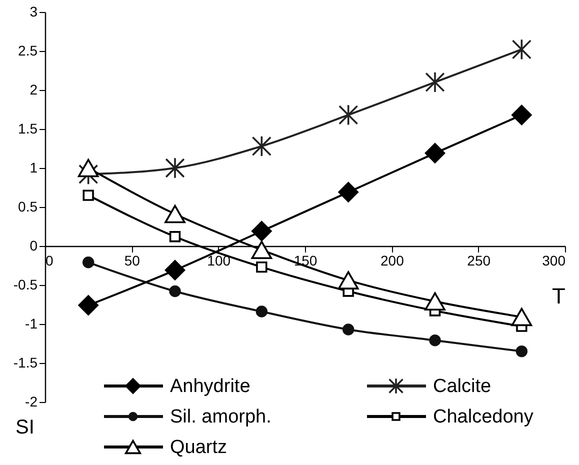 Image resolution: width=579 pixels, height=465 pixels. Describe the element at coordinates (28, 128) in the screenshot. I see `y-tick-label: 1.5` at that location.